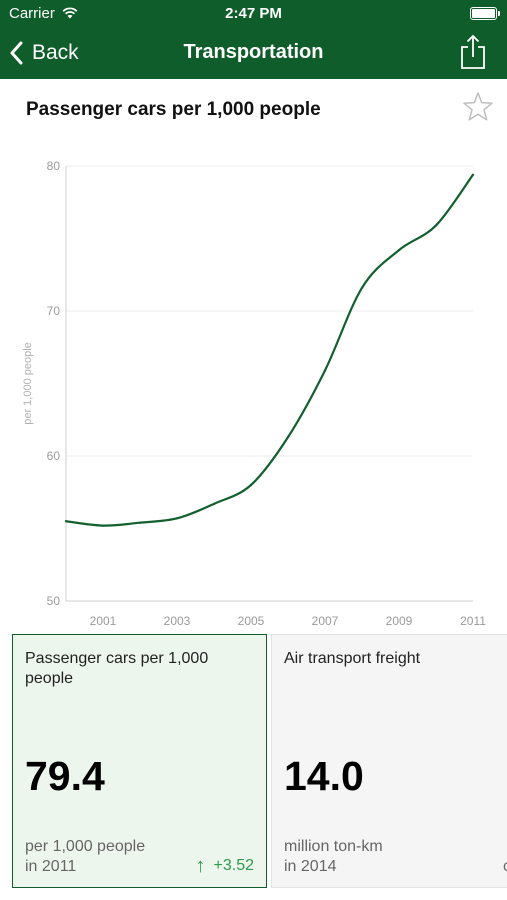 The height and width of the screenshot is (900, 507). Describe the element at coordinates (233, 865) in the screenshot. I see `card-change-value: +3.52` at that location.